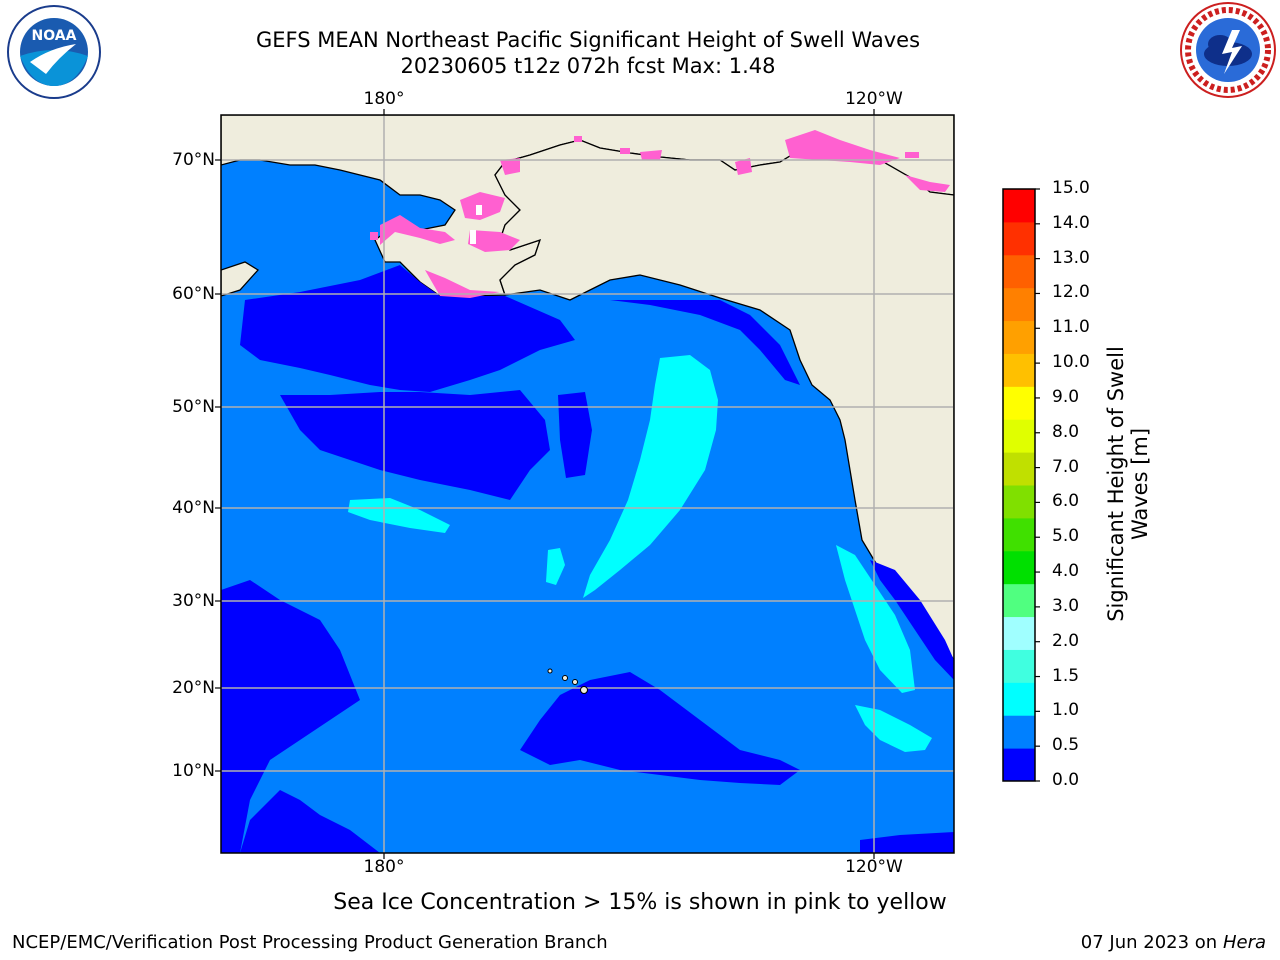 The width and height of the screenshot is (1280, 960). What do you see at coordinates (193, 601) in the screenshot?
I see `lat-label-30n: 30°N` at bounding box center [193, 601].